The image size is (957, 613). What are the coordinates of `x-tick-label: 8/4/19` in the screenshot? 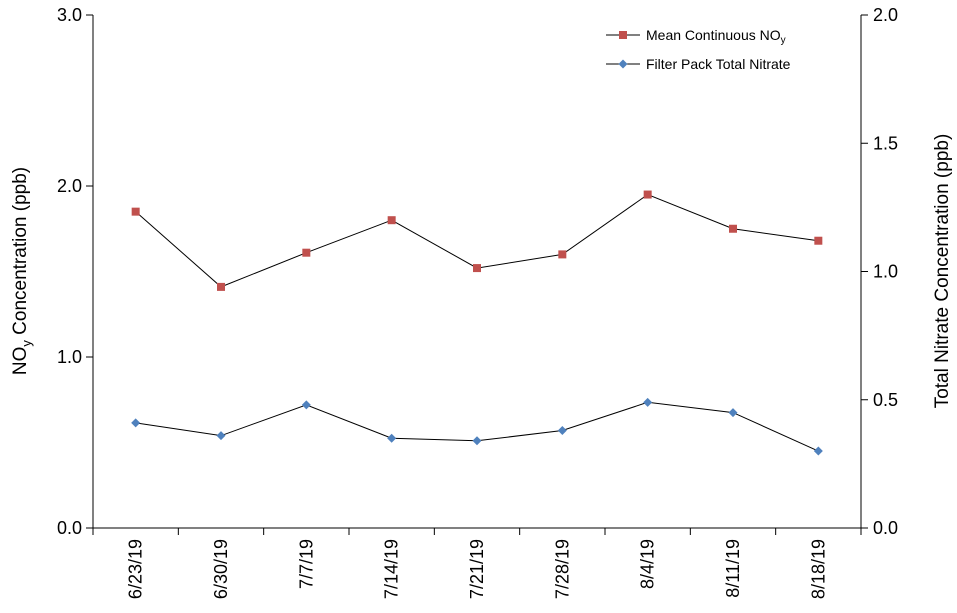 It's located at (648, 564).